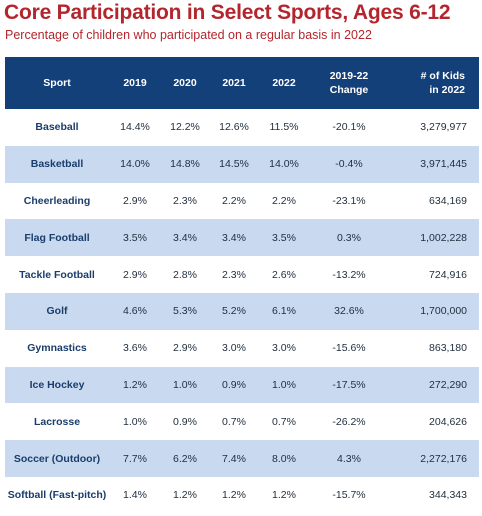 Image resolution: width=482 pixels, height=516 pixels. I want to click on sport-cell: Flag Football, so click(57, 238).